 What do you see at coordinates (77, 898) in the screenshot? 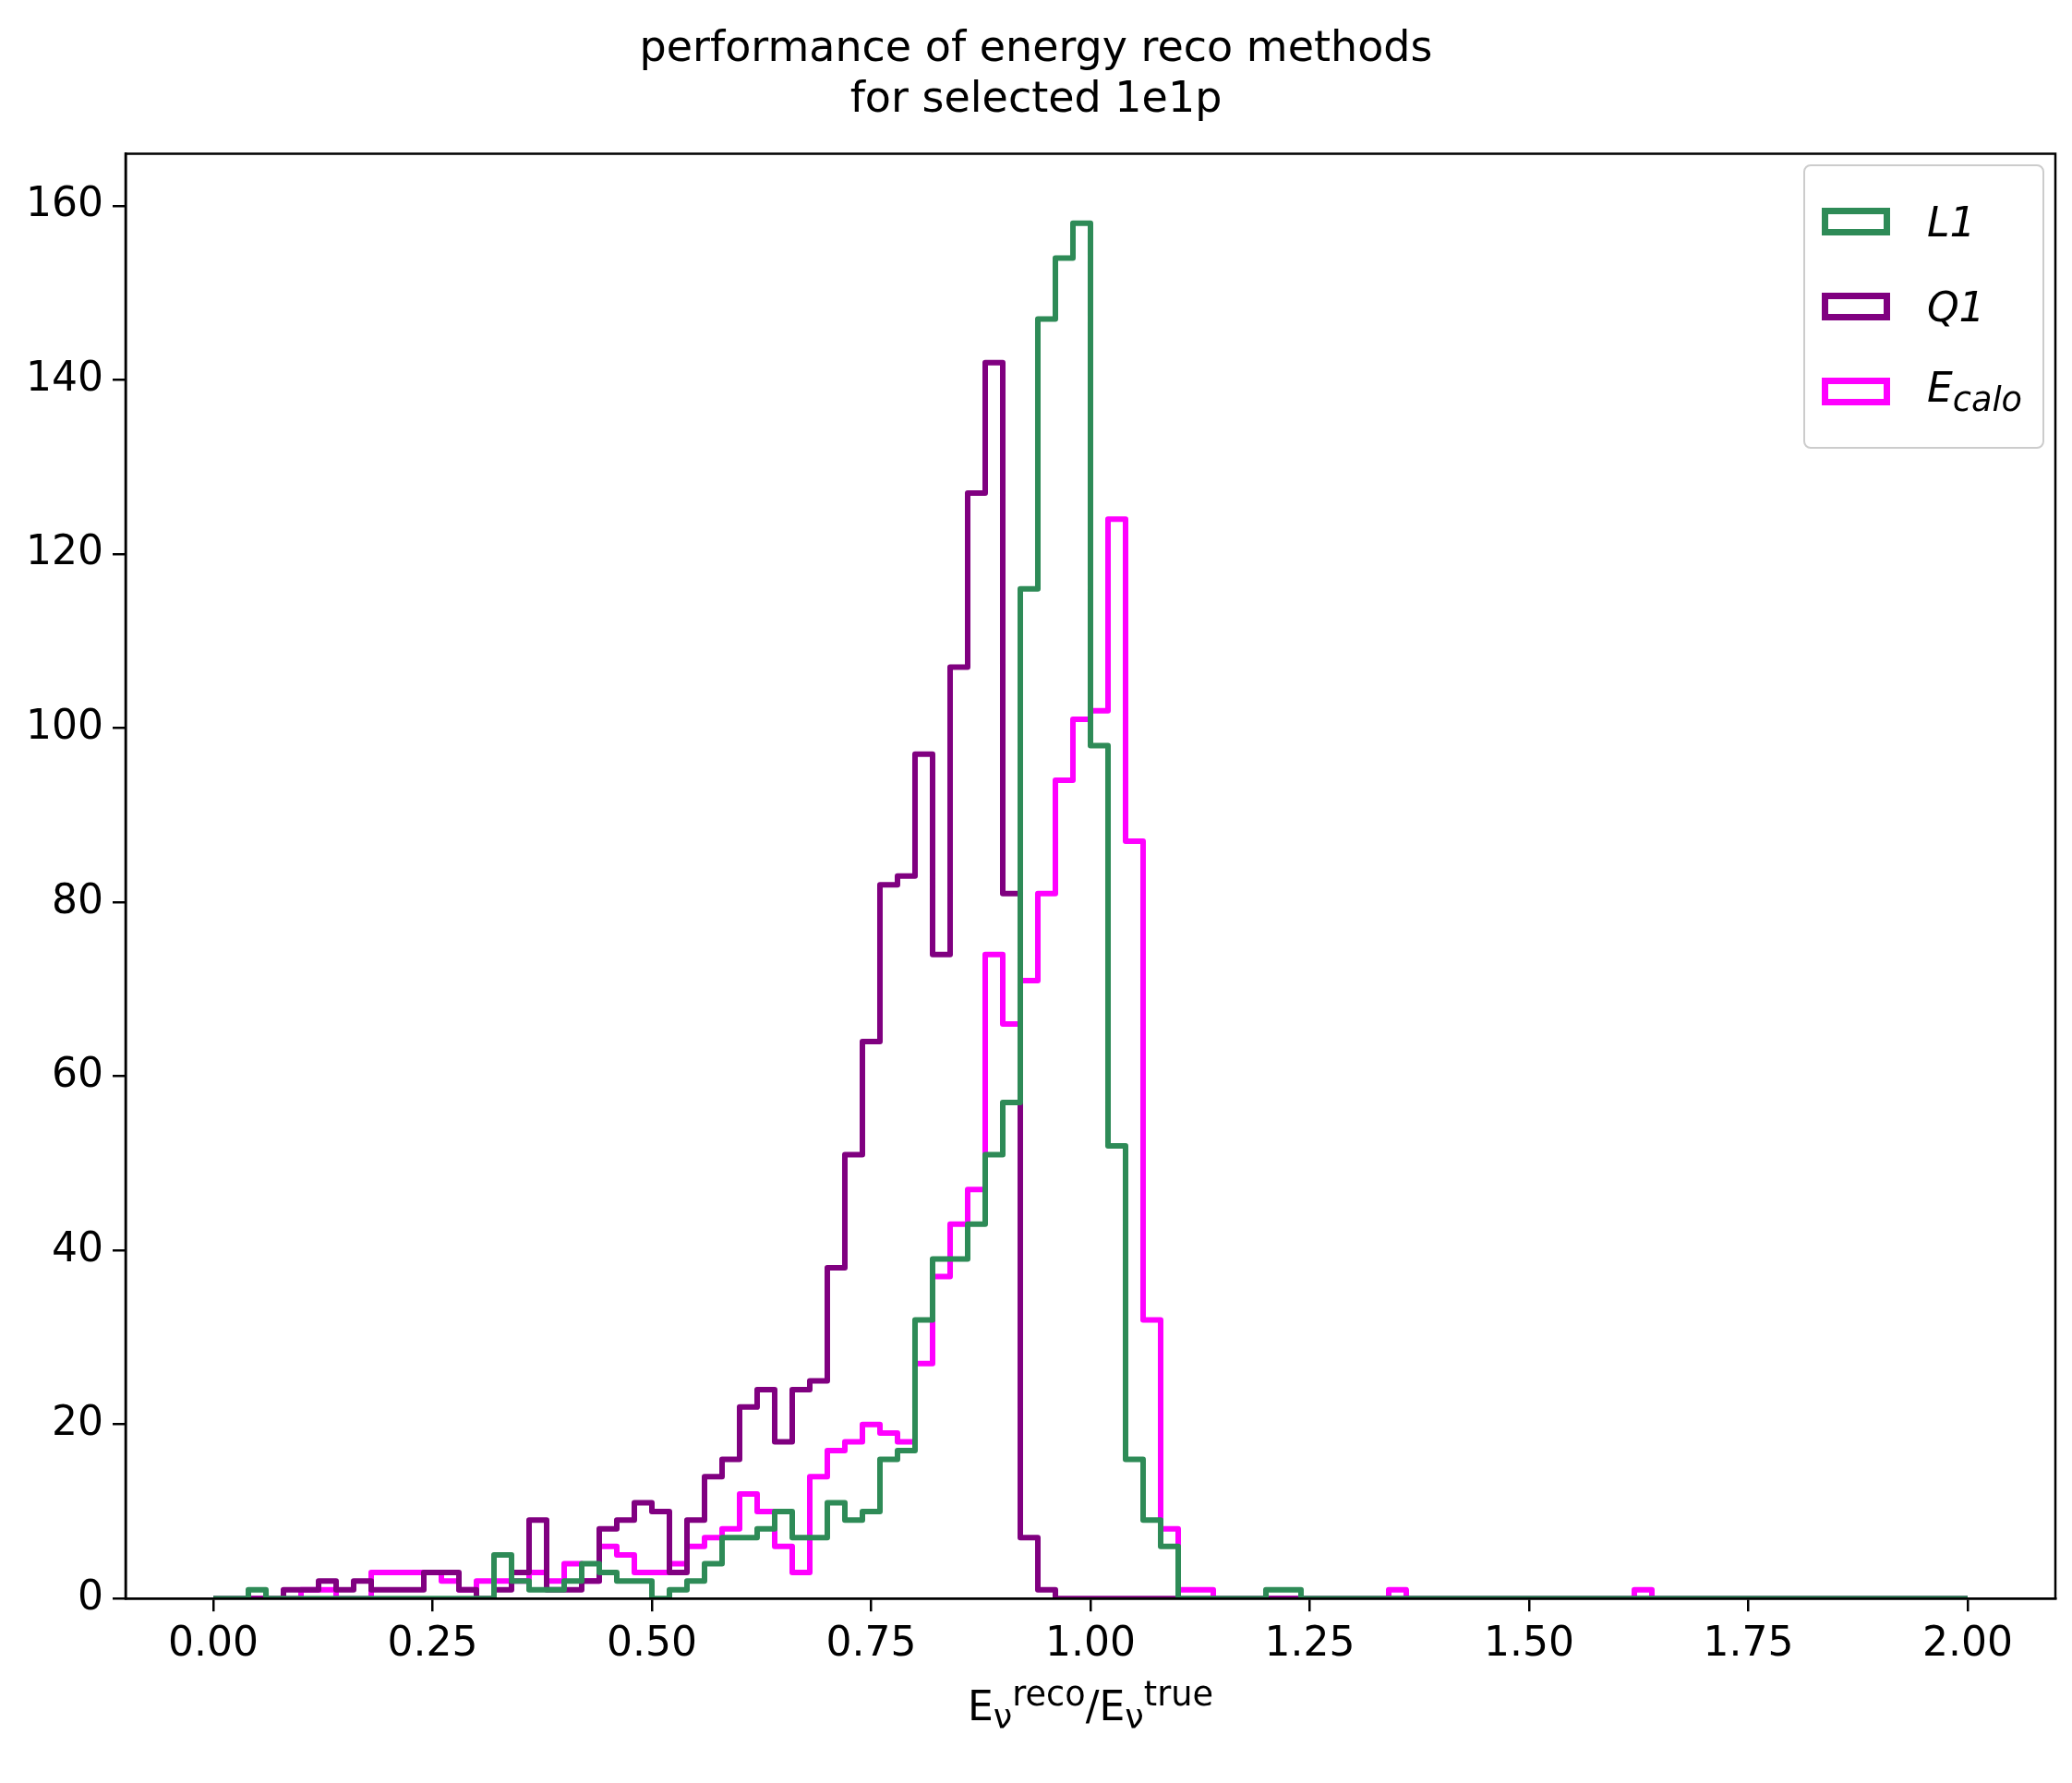
I see `y-tick-label: 80` at bounding box center [77, 898].